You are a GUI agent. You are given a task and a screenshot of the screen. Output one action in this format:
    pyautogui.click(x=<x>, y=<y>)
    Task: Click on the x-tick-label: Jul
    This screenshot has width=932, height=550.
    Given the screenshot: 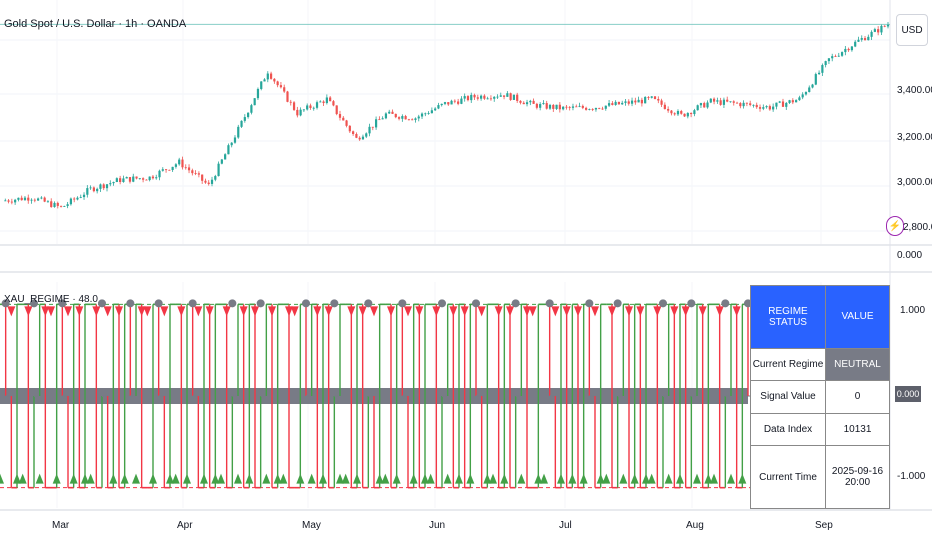 What is the action you would take?
    pyautogui.click(x=565, y=525)
    